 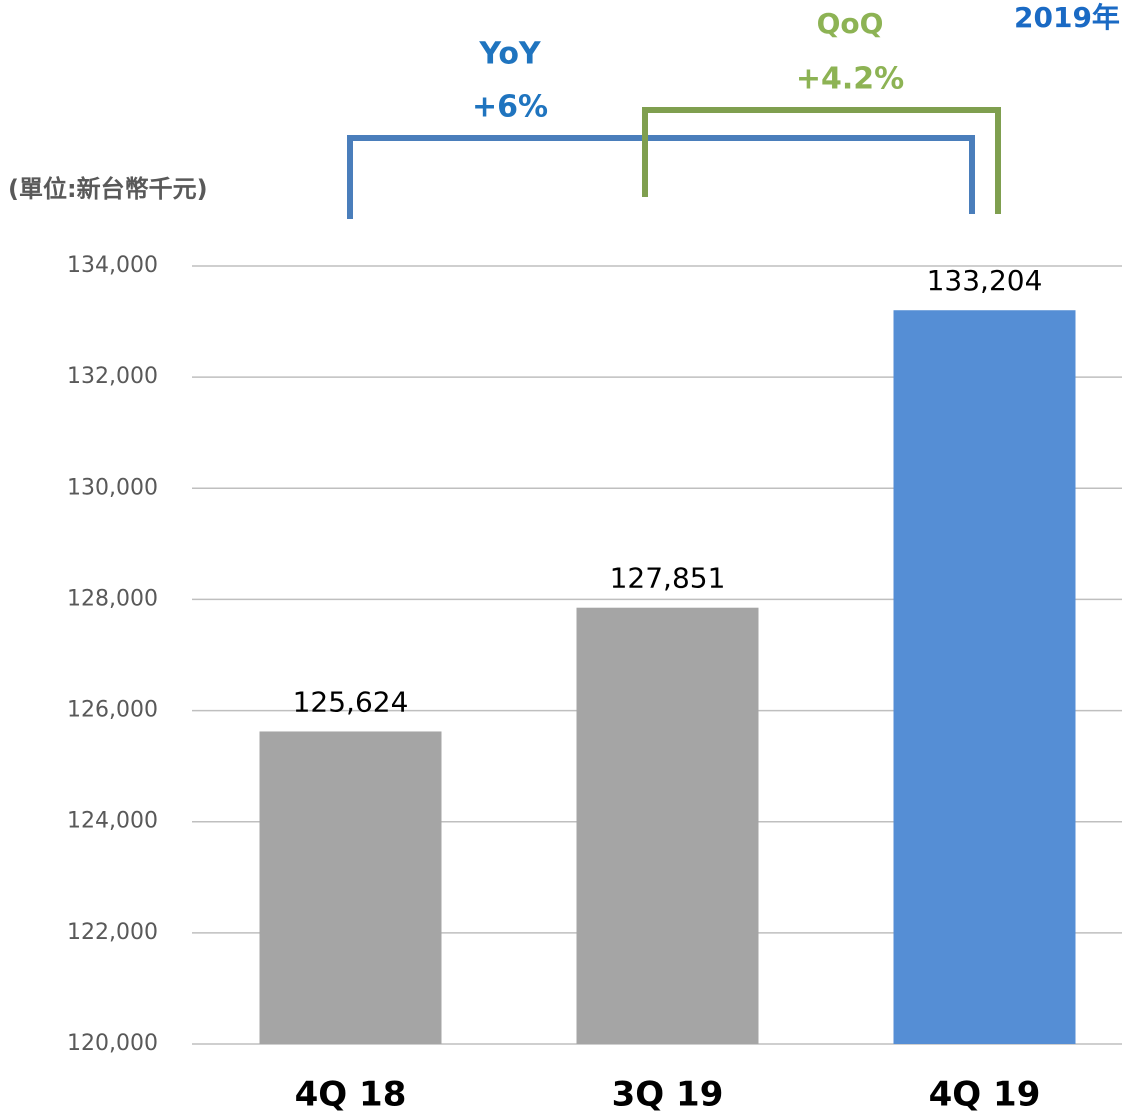 I want to click on y-tick-label: 134,000, so click(x=112, y=265).